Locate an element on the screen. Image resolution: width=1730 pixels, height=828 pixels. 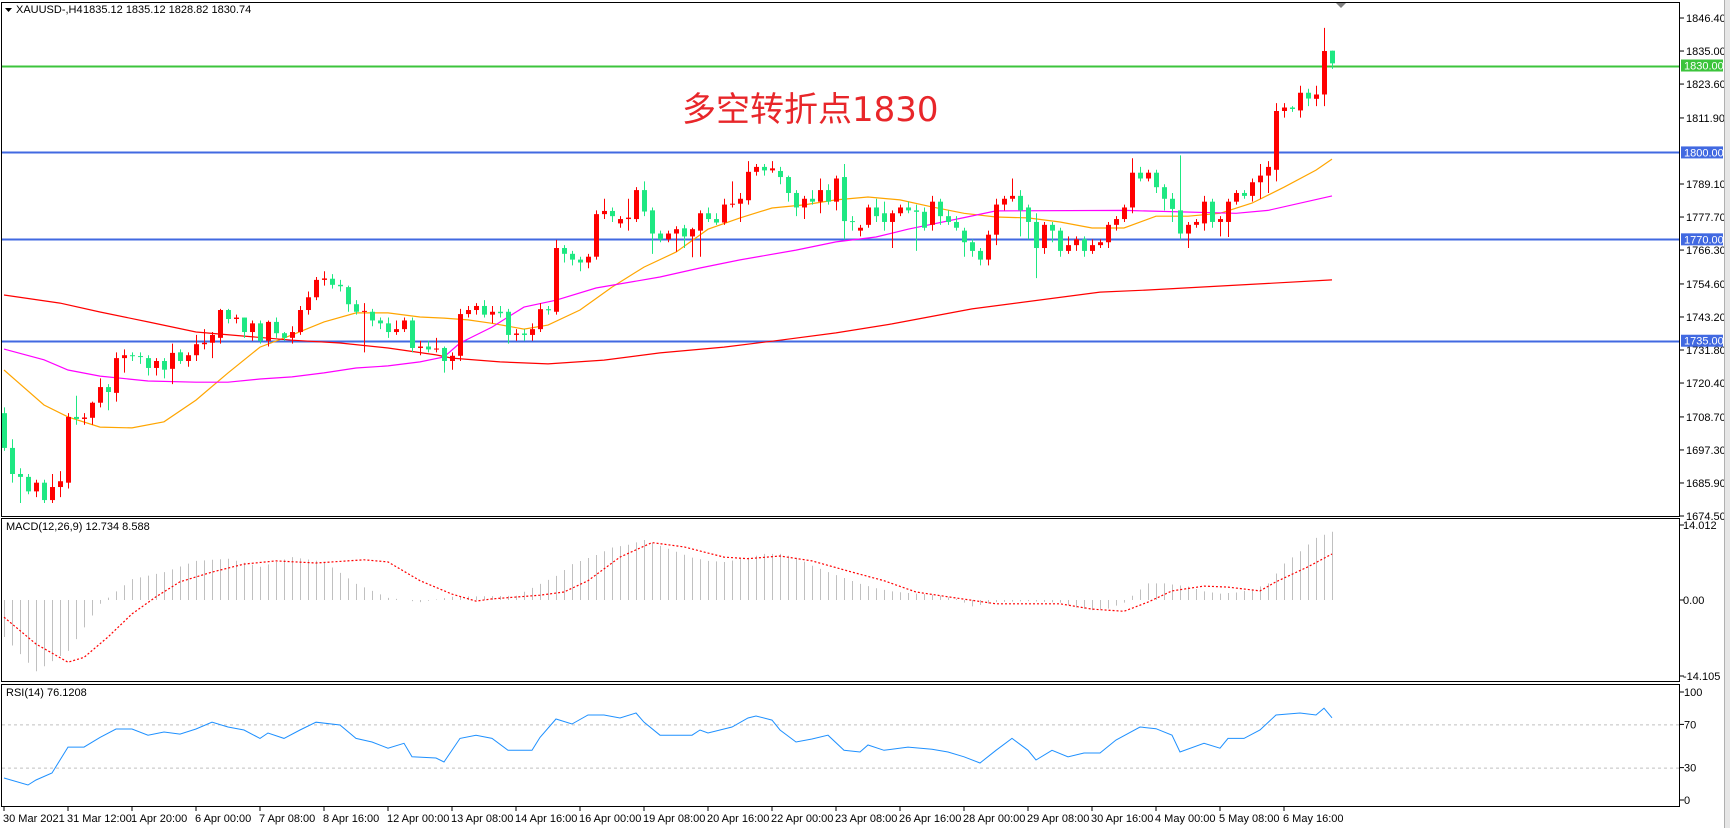
rsi-axis-label: 70 is located at coordinates (1690, 725).